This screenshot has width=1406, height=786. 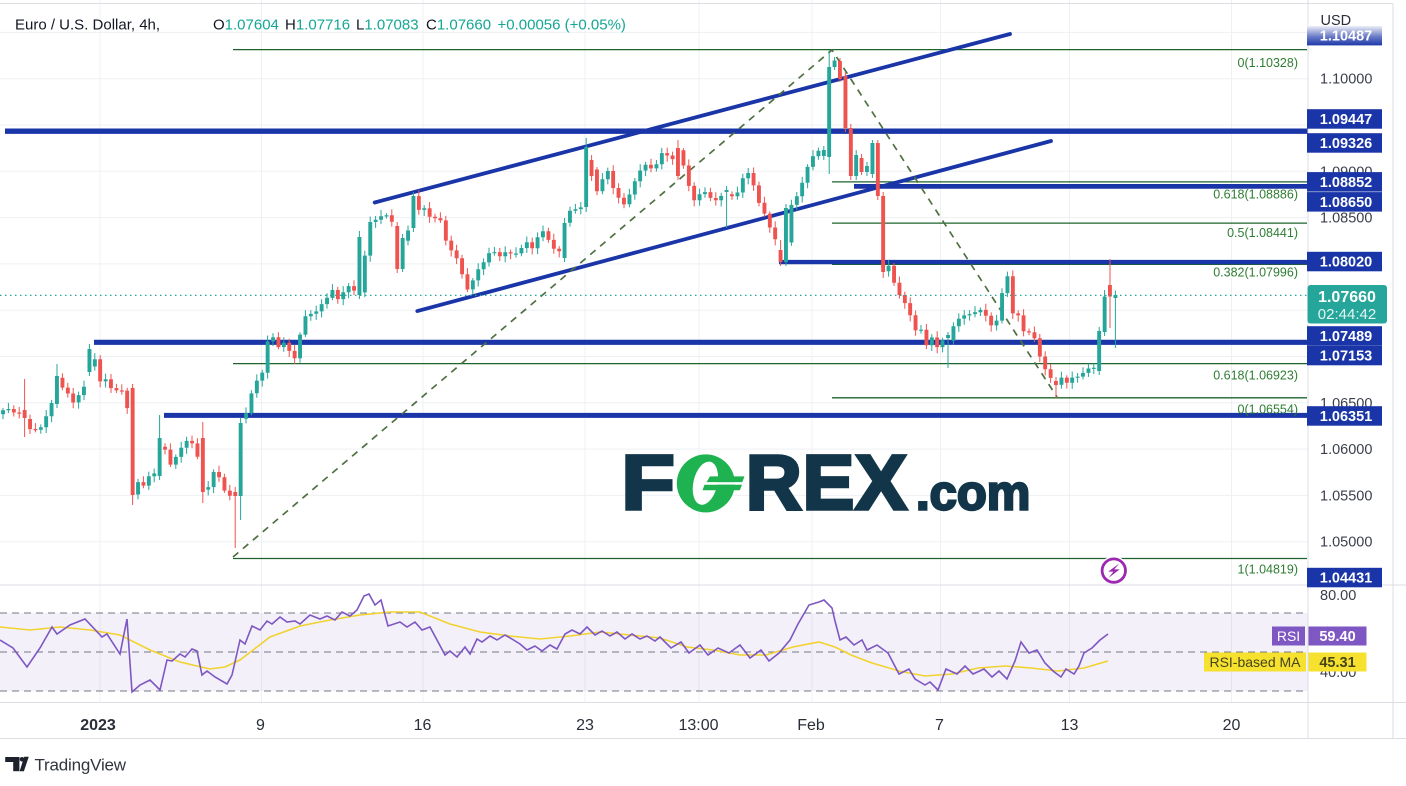 I want to click on svg-text: C1.07660, so click(x=458, y=25).